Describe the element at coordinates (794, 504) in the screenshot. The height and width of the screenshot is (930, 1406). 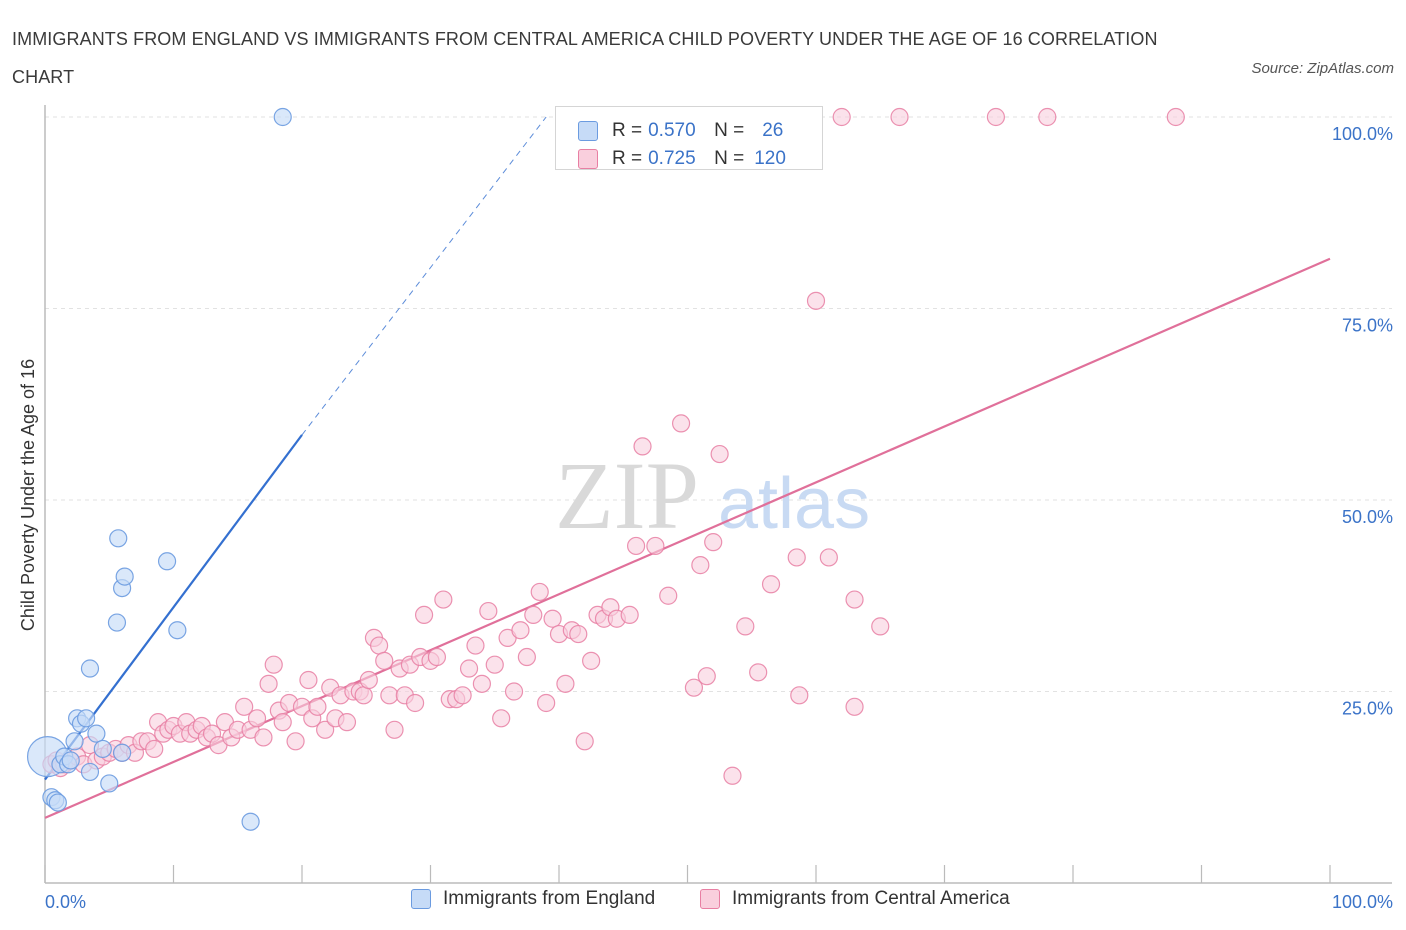
I see `watermark-atlas: atlas` at that location.